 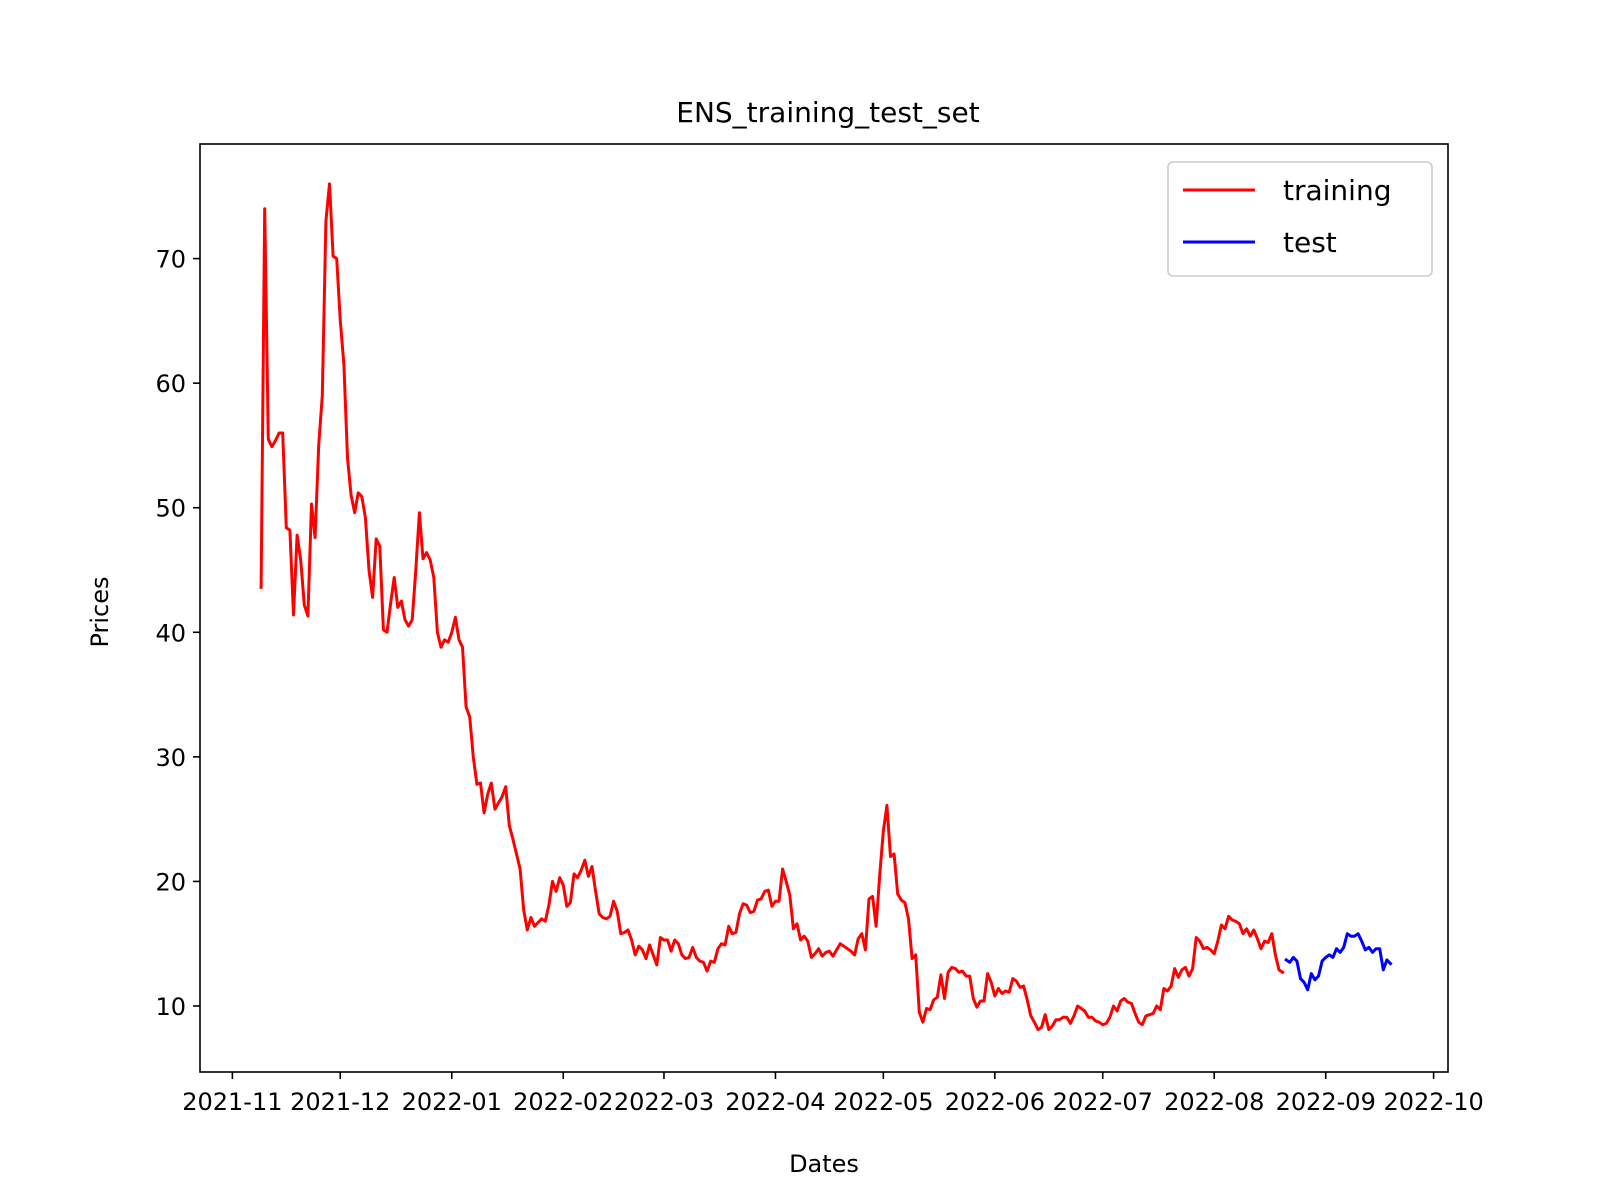 What do you see at coordinates (170, 260) in the screenshot?
I see `y-tick-label-70: 70` at bounding box center [170, 260].